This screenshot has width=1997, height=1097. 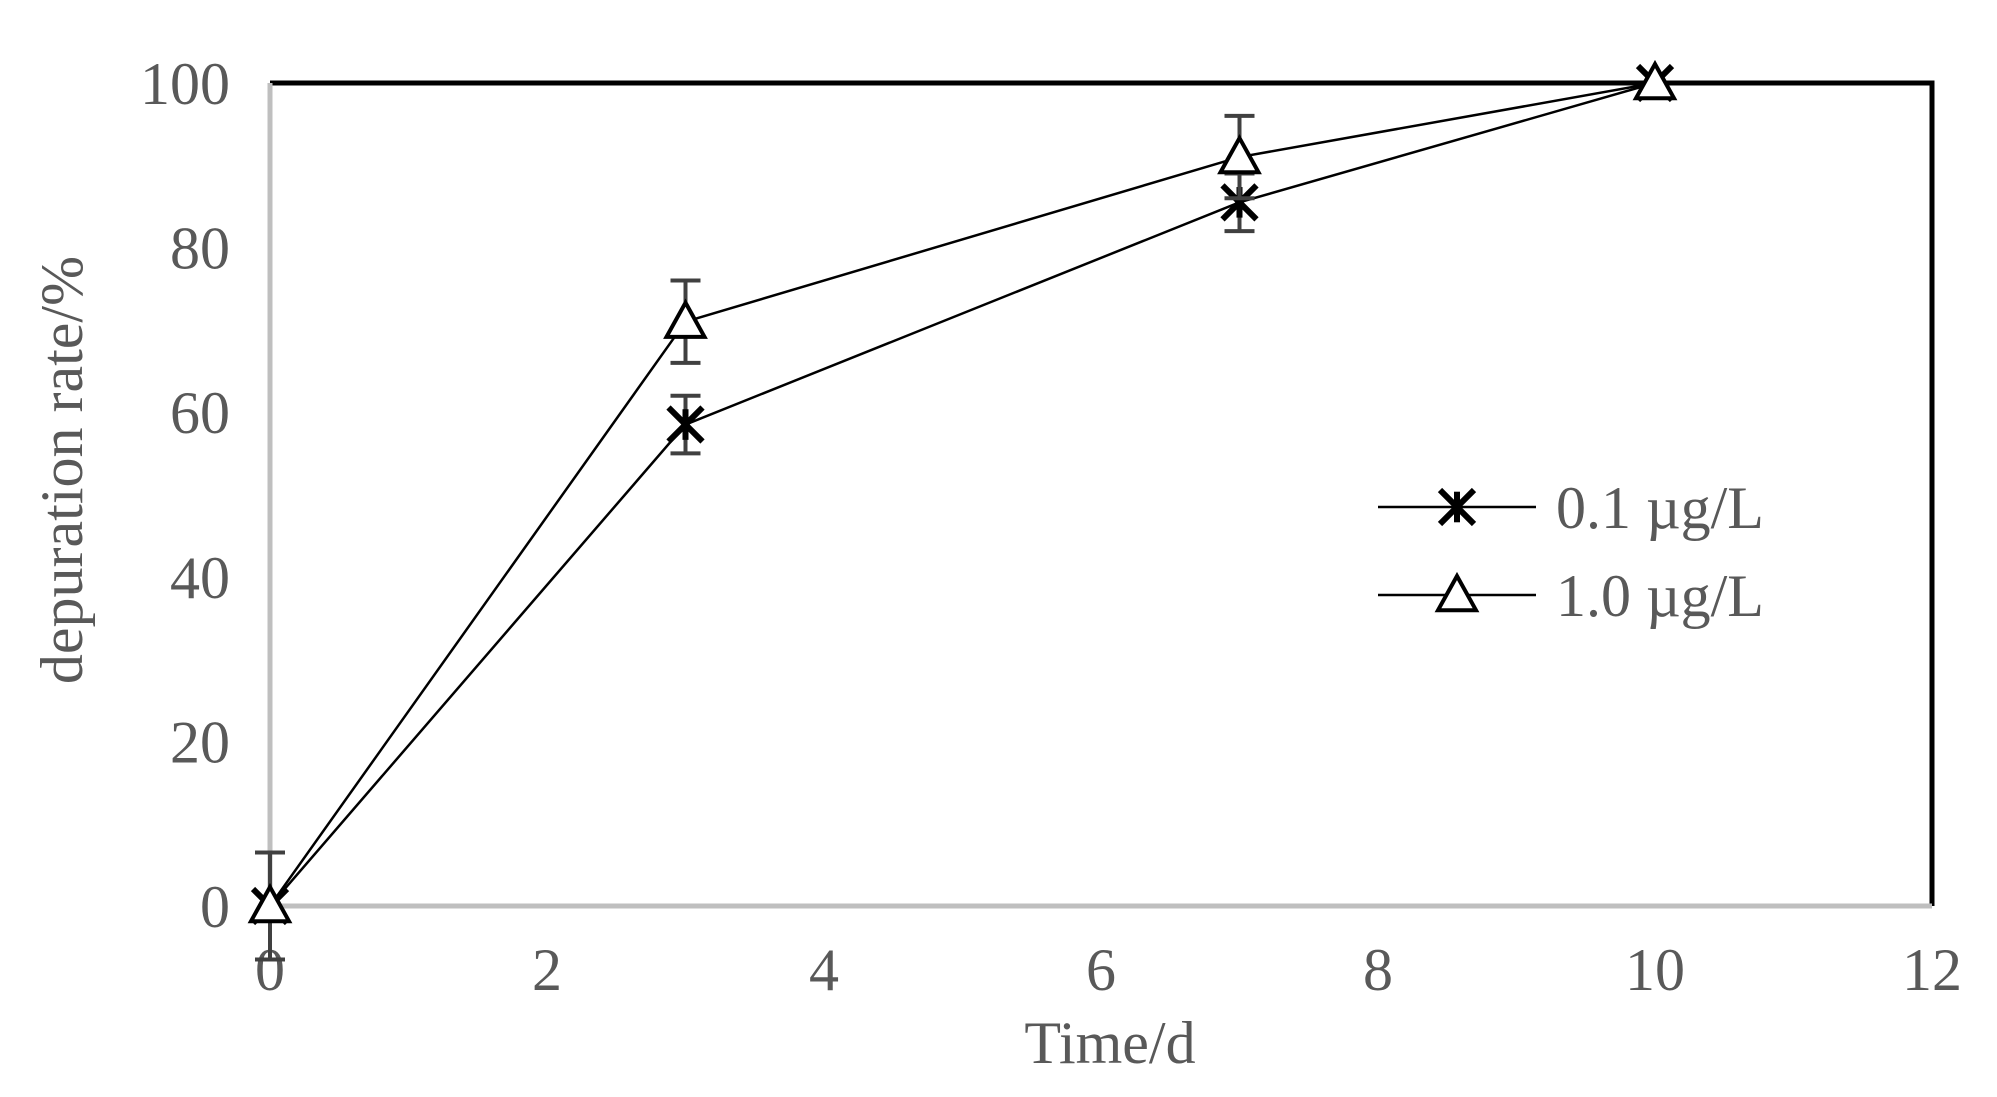 What do you see at coordinates (1571, 552) in the screenshot?
I see `legend: 0.1 µg/L 1.0 µg/L` at bounding box center [1571, 552].